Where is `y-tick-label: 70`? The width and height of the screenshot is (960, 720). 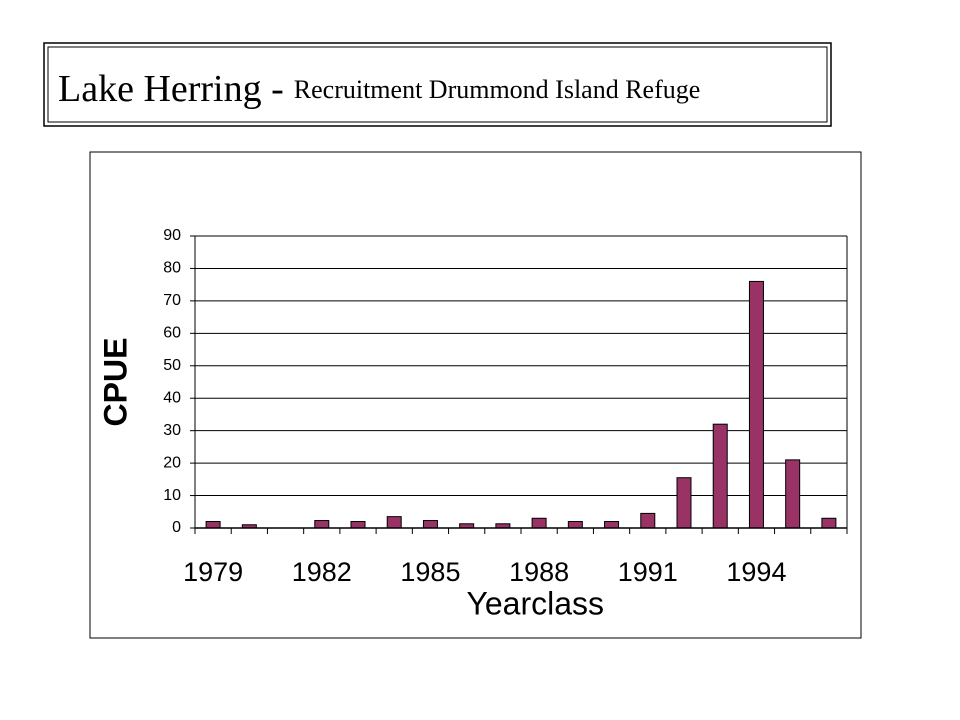
y-tick-label: 70 is located at coordinates (172, 300).